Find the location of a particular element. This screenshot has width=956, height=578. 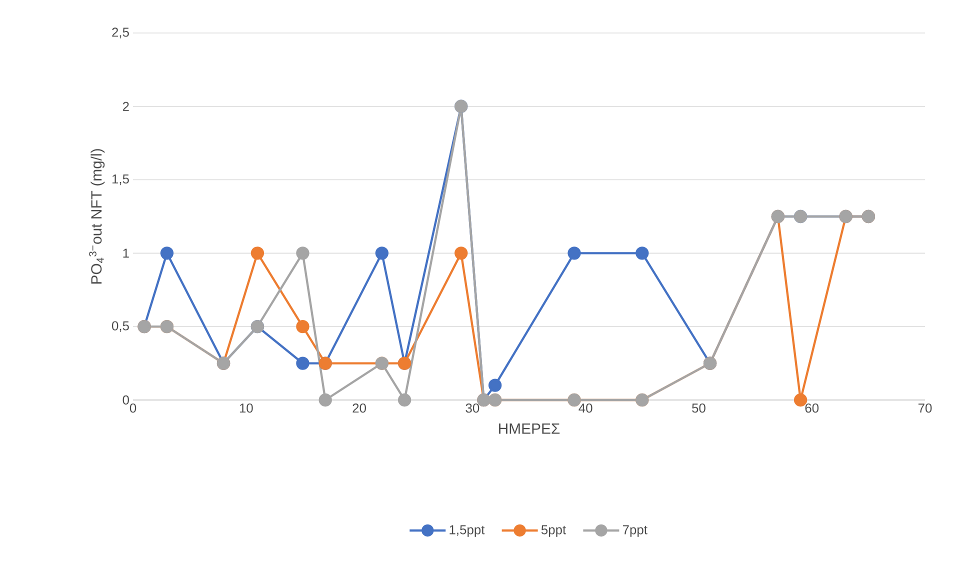

y-axis-title: PO$_{4}$$^{3−}$out NFT (mg/l) is located at coordinates (97, 216).